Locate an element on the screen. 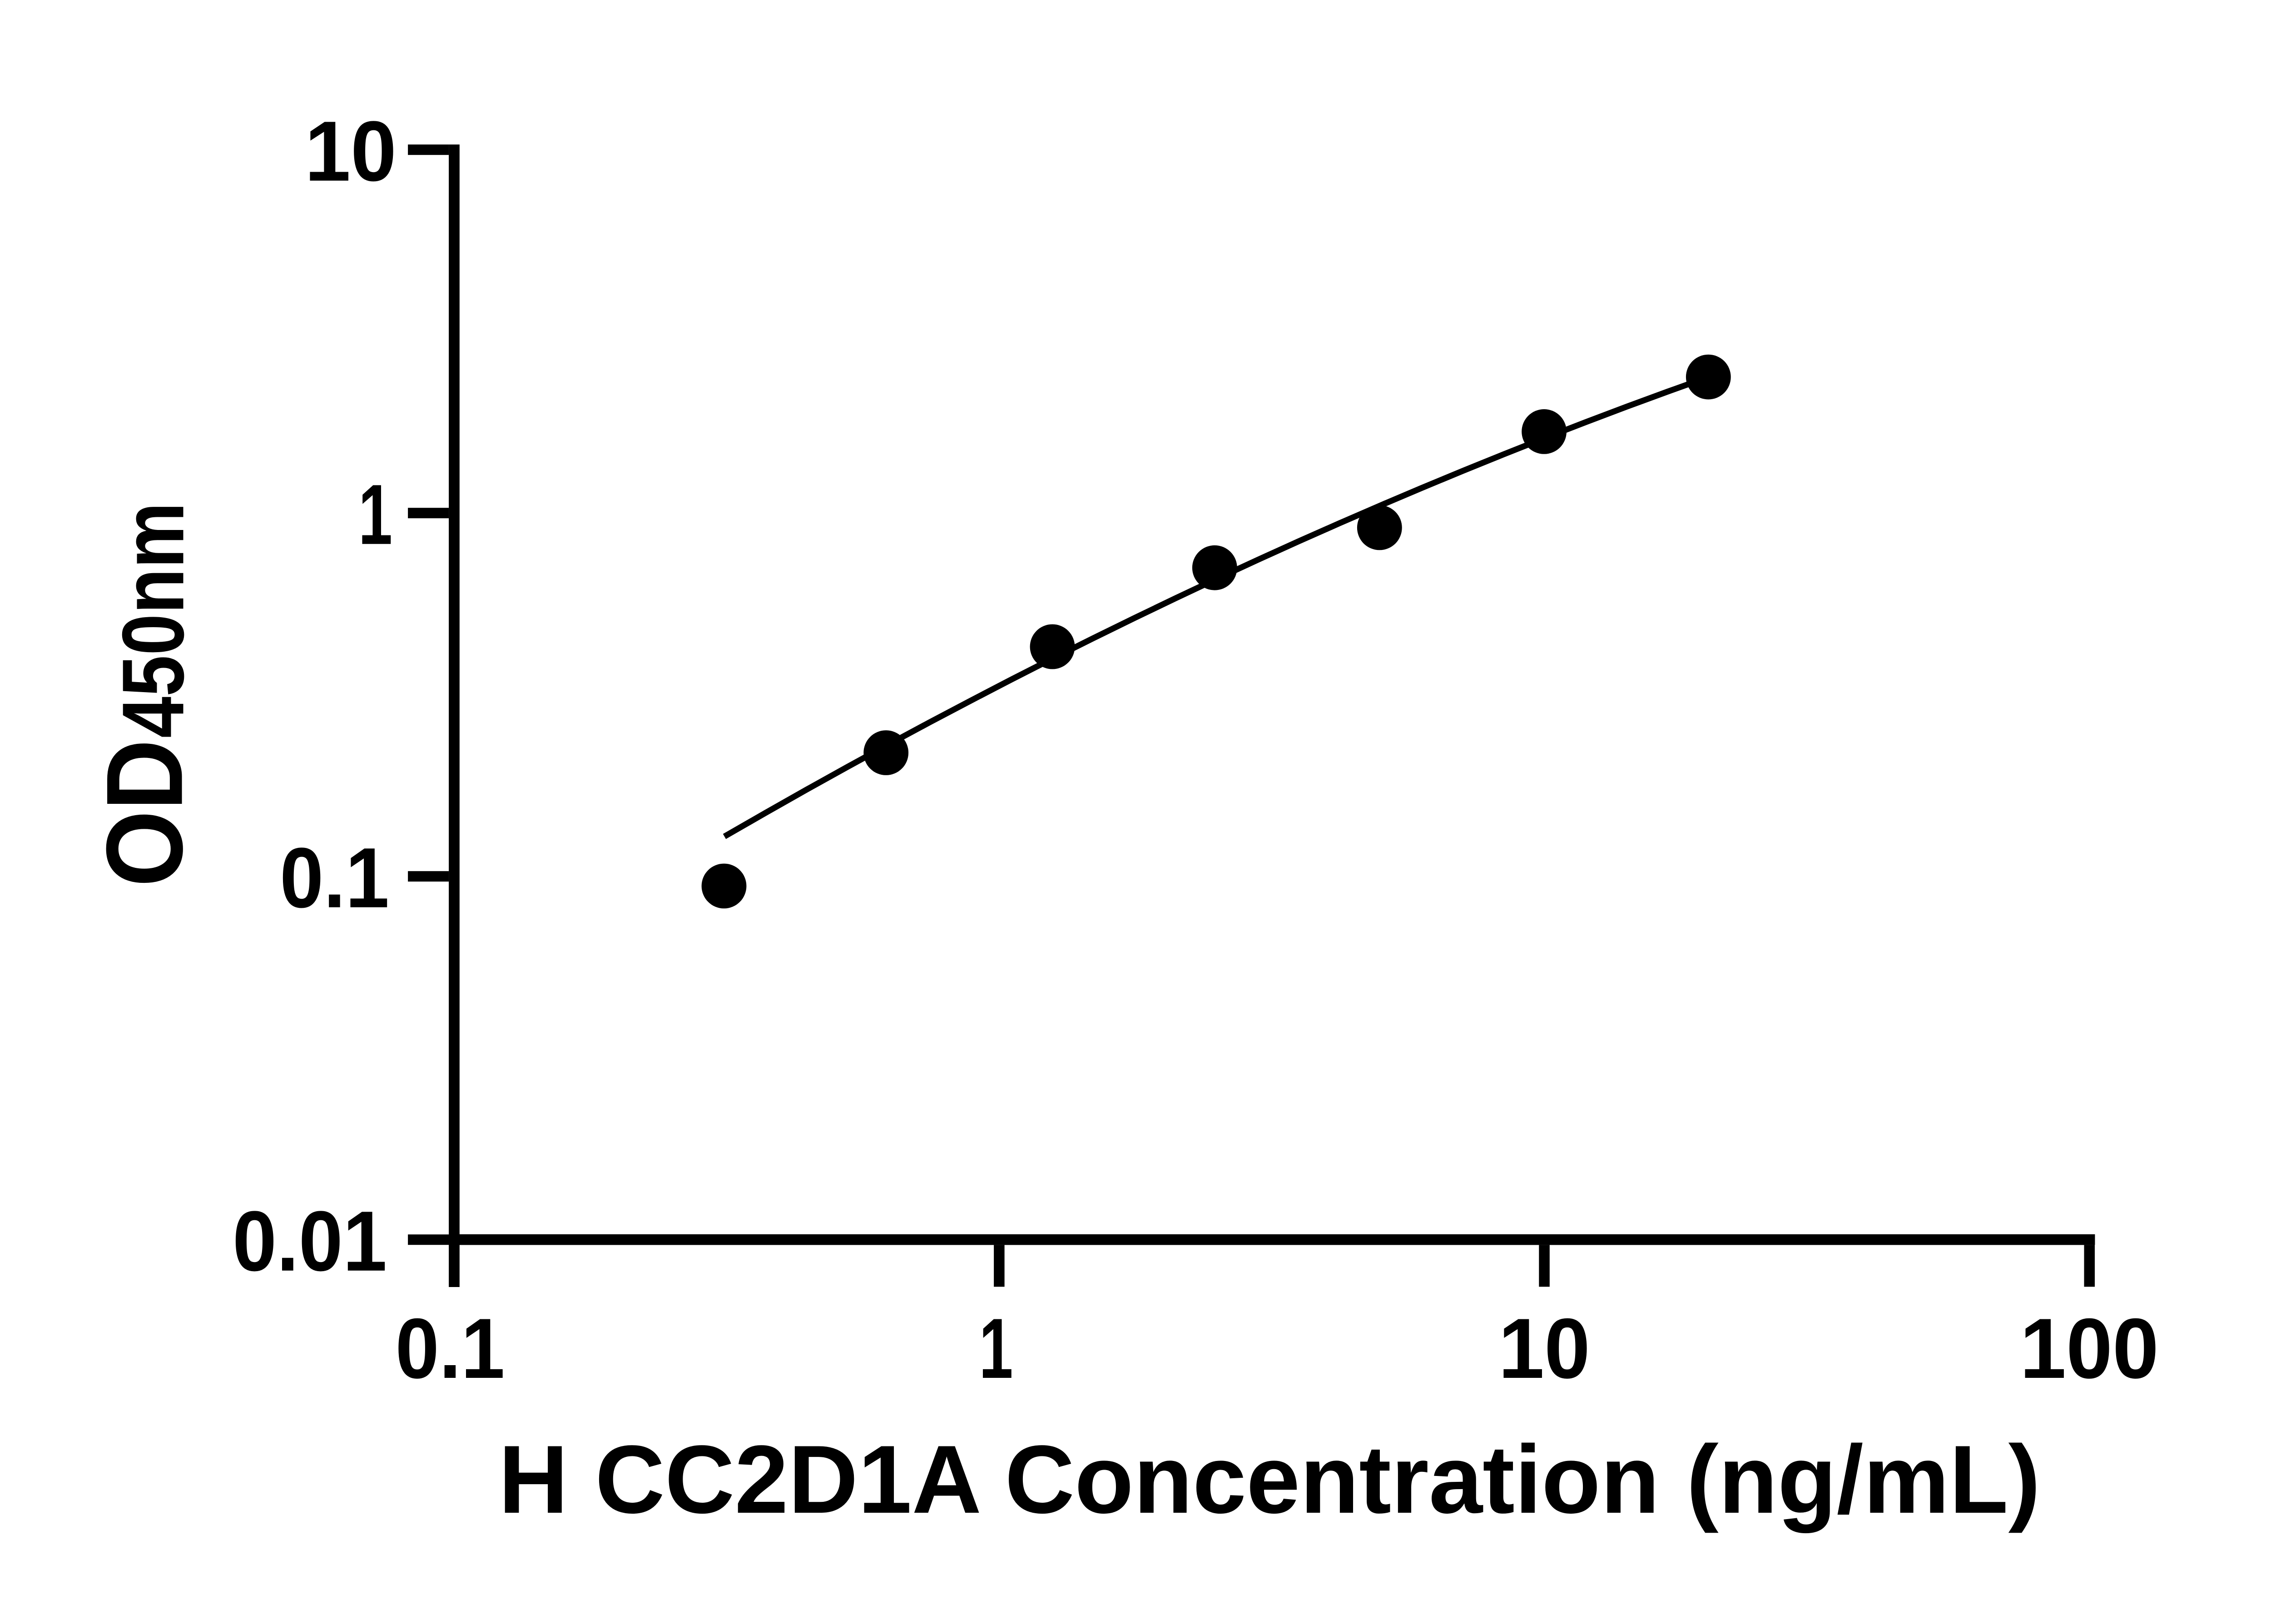 The height and width of the screenshot is (1624, 2271). svg-text: 0.01 is located at coordinates (310, 1241).